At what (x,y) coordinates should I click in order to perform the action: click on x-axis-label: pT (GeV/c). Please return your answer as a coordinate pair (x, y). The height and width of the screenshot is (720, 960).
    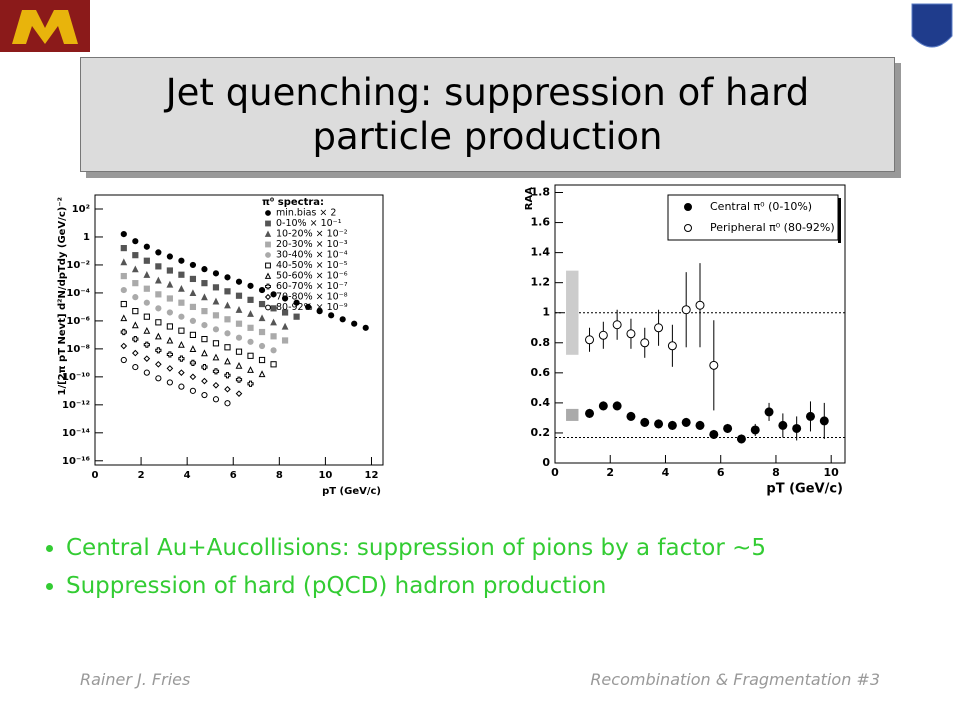
    Looking at the image, I should click on (804, 489).